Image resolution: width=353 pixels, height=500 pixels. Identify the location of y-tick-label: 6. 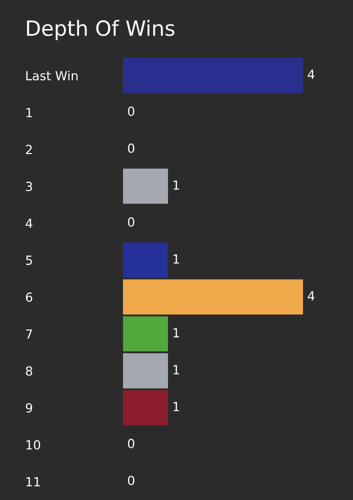
(29, 297).